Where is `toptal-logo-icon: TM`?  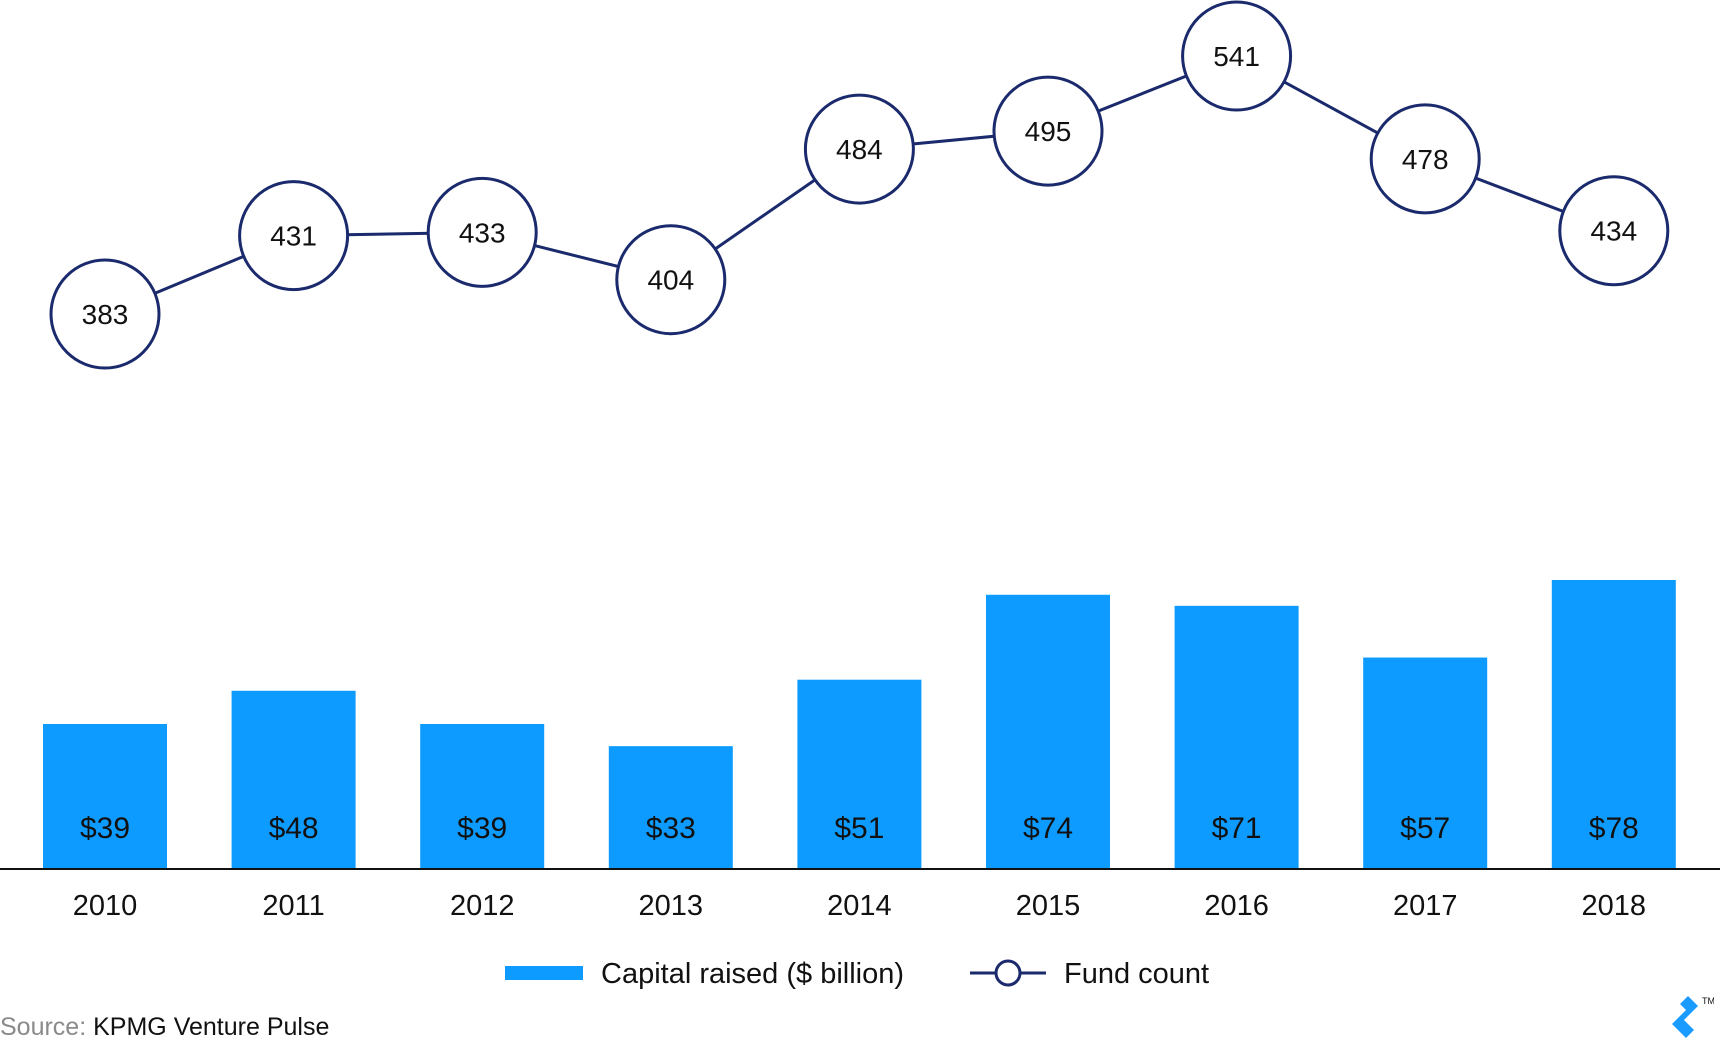 toptal-logo-icon: TM is located at coordinates (1693, 1017).